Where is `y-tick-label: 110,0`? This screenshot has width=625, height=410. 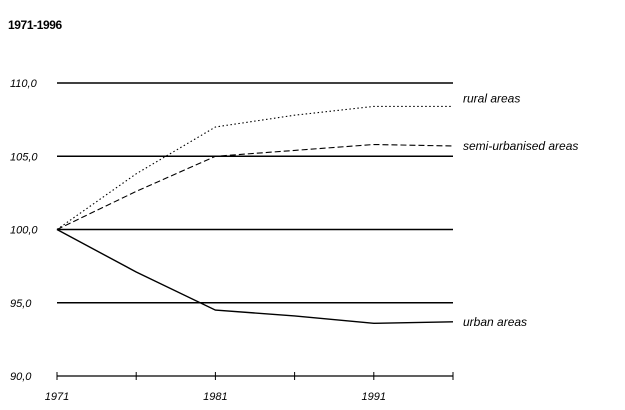 y-tick-label: 110,0 is located at coordinates (24, 84).